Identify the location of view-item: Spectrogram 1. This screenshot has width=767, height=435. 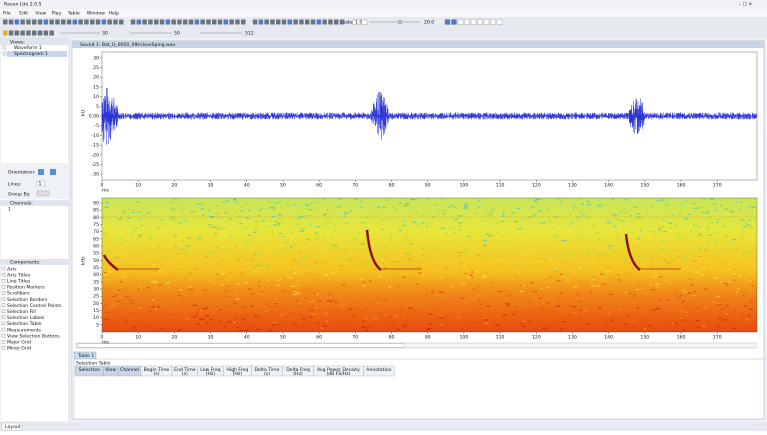
(31, 54).